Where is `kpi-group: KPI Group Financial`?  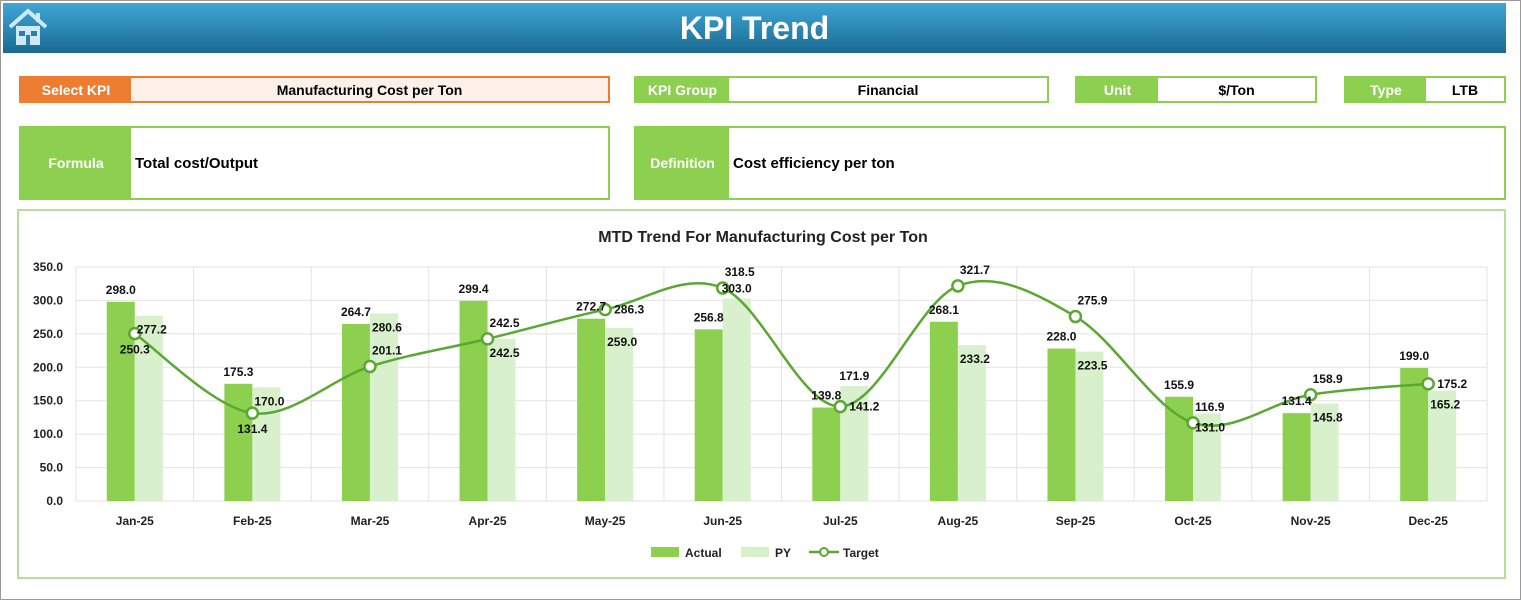 kpi-group: KPI Group Financial is located at coordinates (841, 89).